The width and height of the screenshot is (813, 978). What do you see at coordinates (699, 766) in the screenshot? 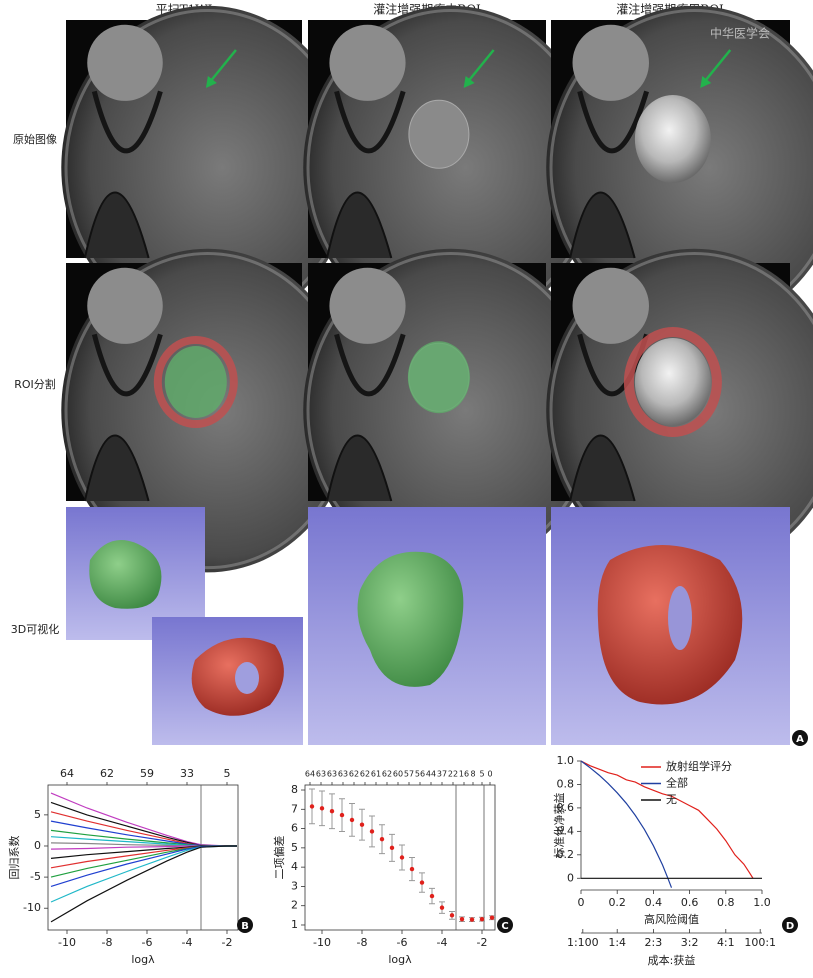
I see `legend-label: 放射组学评分` at bounding box center [699, 766].